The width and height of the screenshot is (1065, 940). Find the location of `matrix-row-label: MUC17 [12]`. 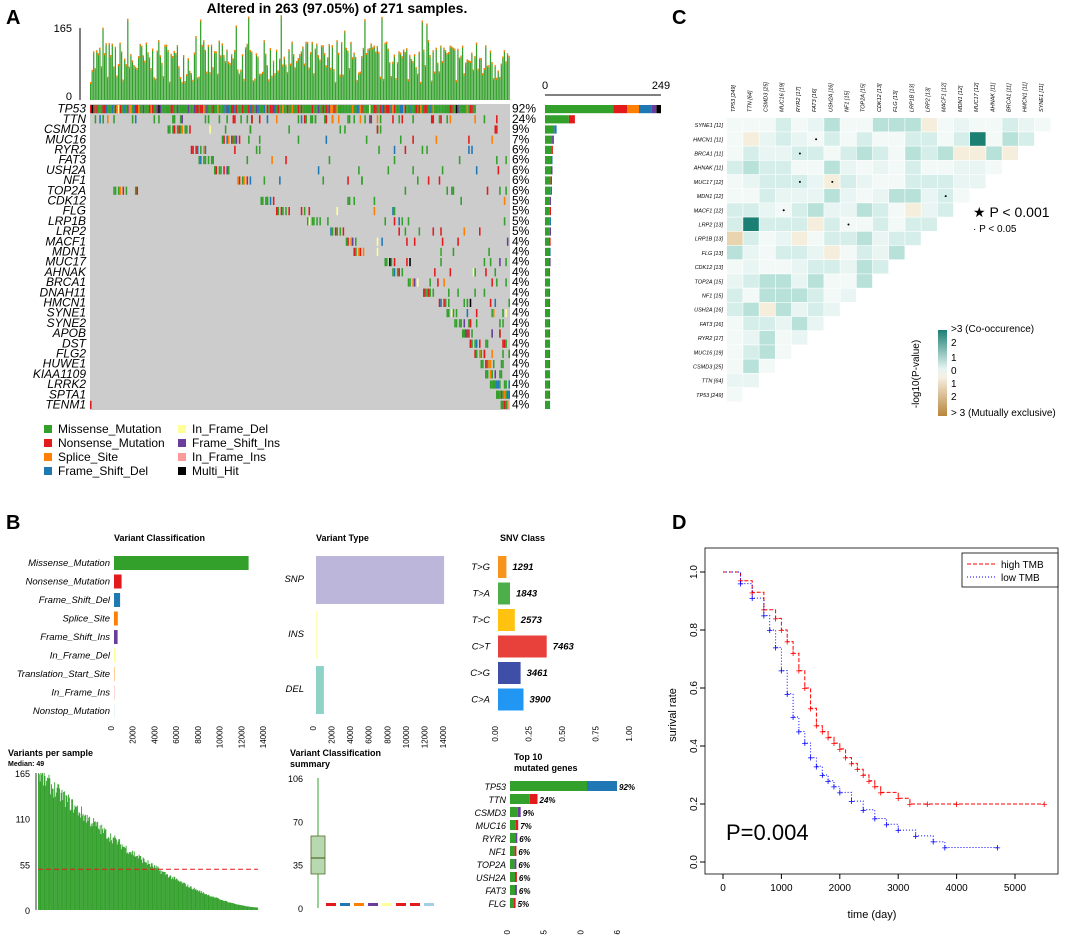

matrix-row-label: MUC17 [12] is located at coordinates (709, 183).